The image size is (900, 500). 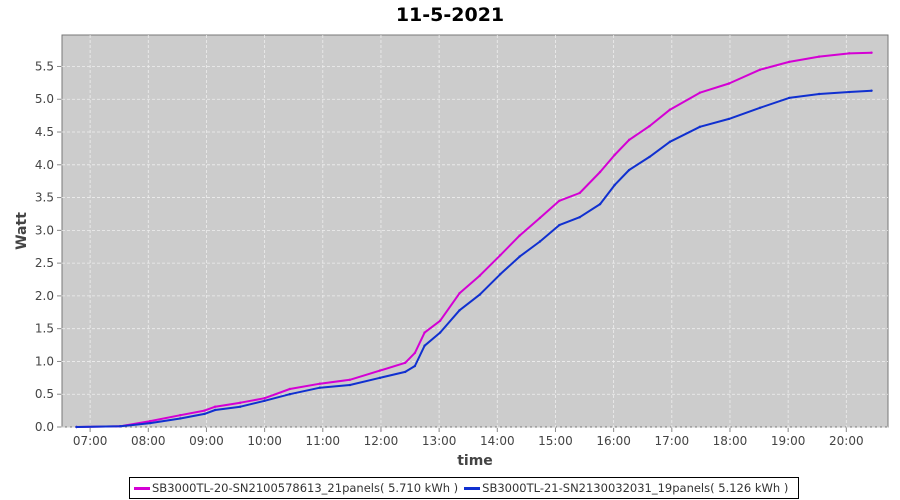 What do you see at coordinates (44, 329) in the screenshot?
I see `y-tick-label: 1.5` at bounding box center [44, 329].